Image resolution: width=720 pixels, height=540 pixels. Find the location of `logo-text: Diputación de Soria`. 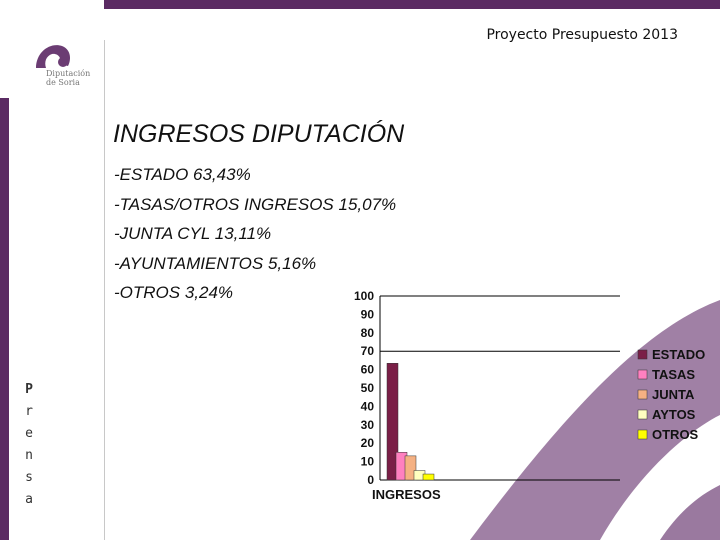

logo-text: Diputación de Soria is located at coordinates (68, 78).